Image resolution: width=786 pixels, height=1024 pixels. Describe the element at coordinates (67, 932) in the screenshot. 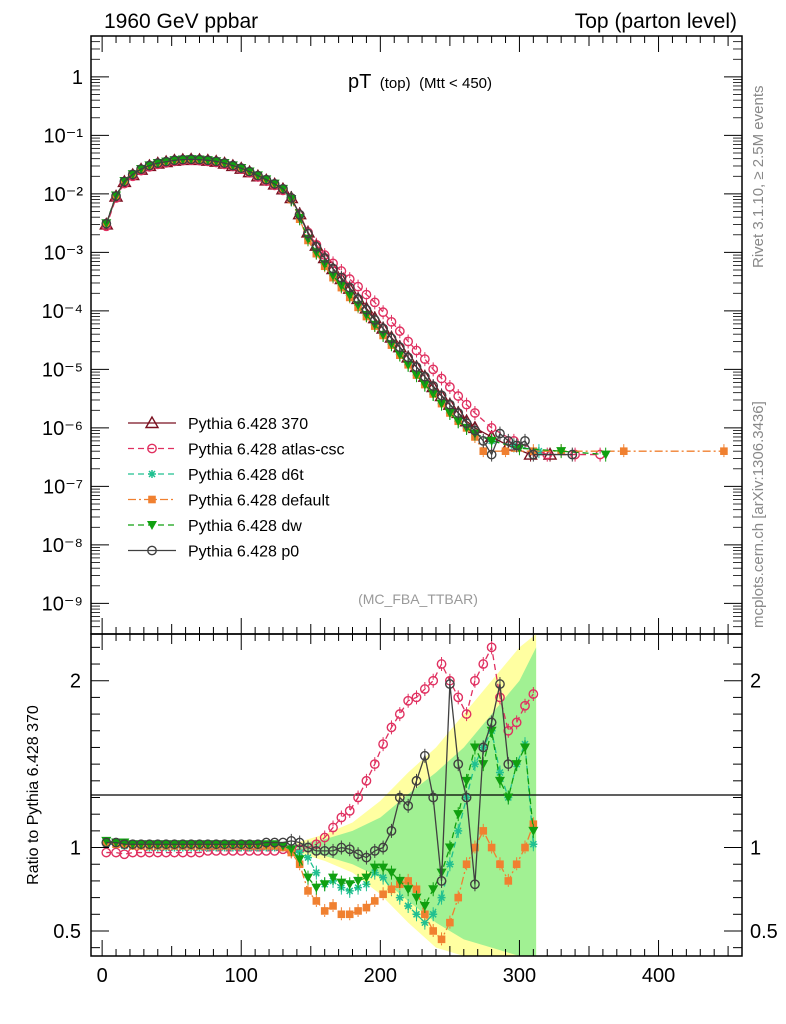

I see `ratio-y-tick-label: 0.5` at that location.